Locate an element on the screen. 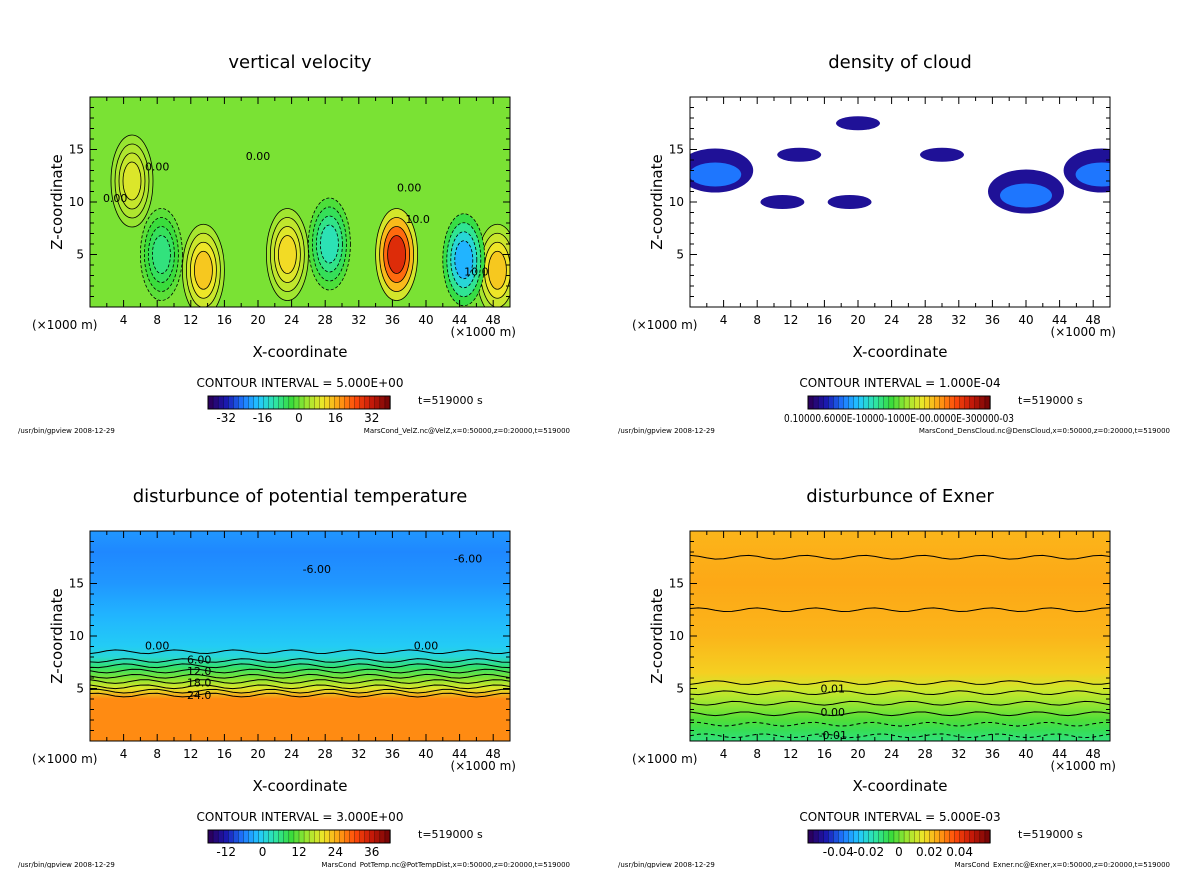 This screenshot has width=1200, height=872. colorbar-tick-label: 36 is located at coordinates (371, 852).